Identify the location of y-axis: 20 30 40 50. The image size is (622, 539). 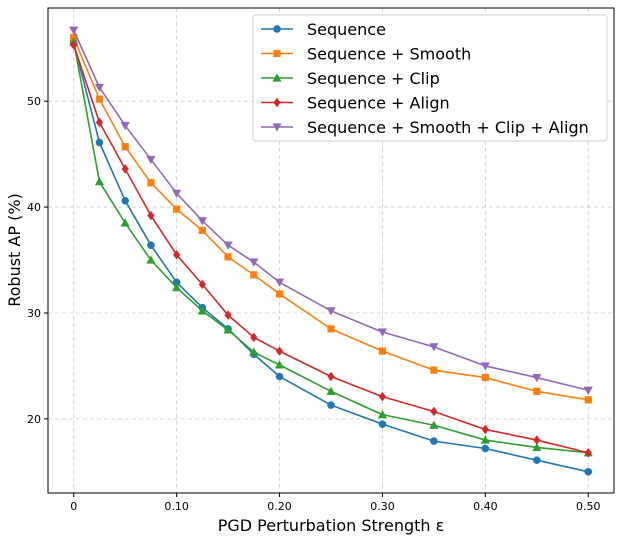
(37, 260).